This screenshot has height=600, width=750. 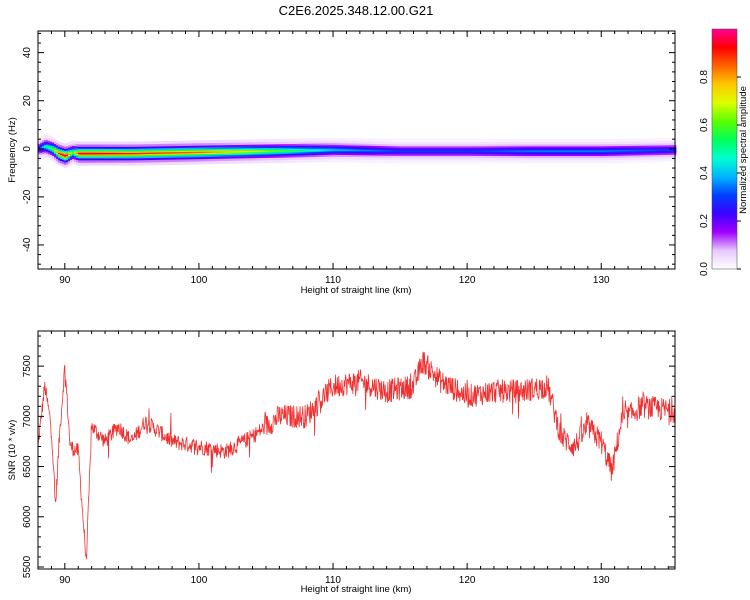 What do you see at coordinates (467, 580) in the screenshot?
I see `snr-xtick-label: 120` at bounding box center [467, 580].